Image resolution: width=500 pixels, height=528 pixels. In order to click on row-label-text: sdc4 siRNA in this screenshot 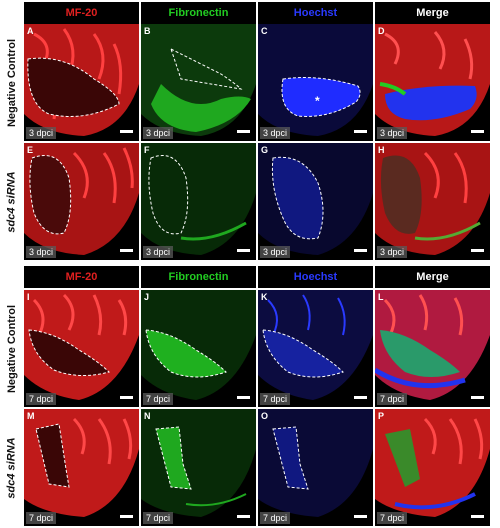, I will do `click(12, 201)`.